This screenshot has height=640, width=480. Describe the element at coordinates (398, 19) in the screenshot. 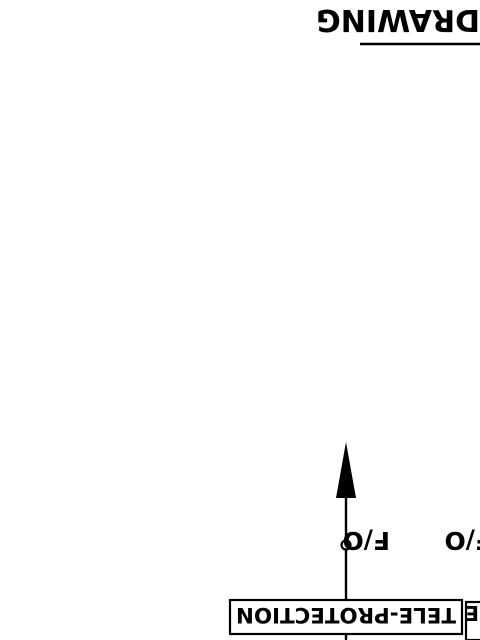

I see `title-text: DRAWING` at that location.